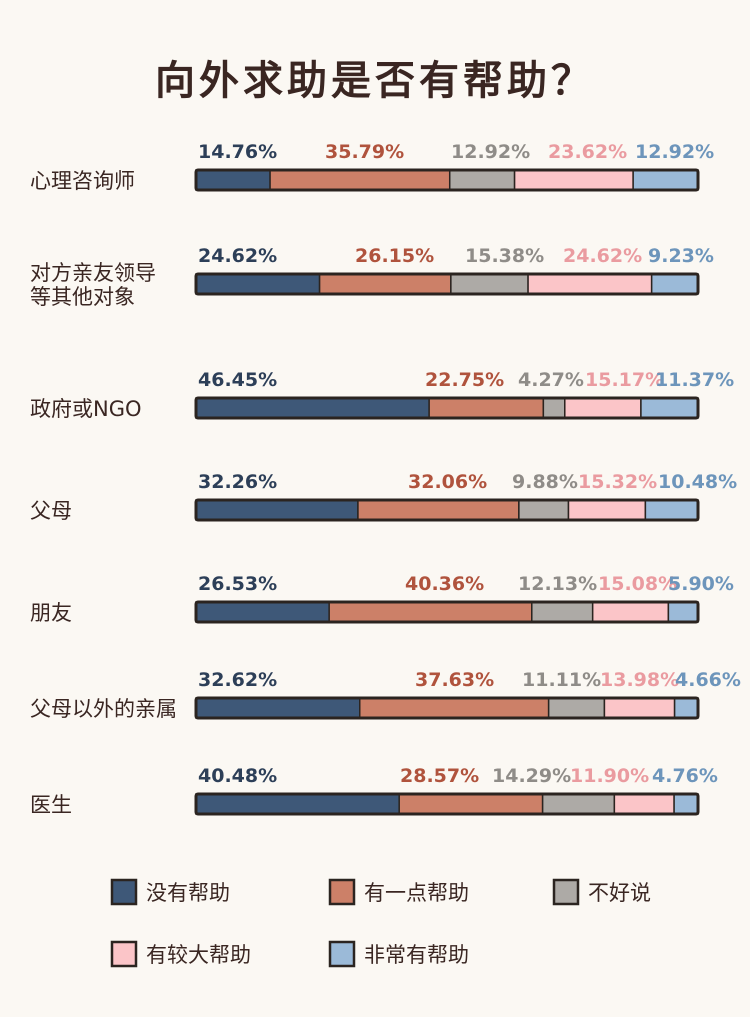 The image size is (750, 1017). Describe the element at coordinates (382, 599) in the screenshot. I see `category-row: 朋友 26.53% 40.36% 12.13% 15.08%5.90%` at that location.